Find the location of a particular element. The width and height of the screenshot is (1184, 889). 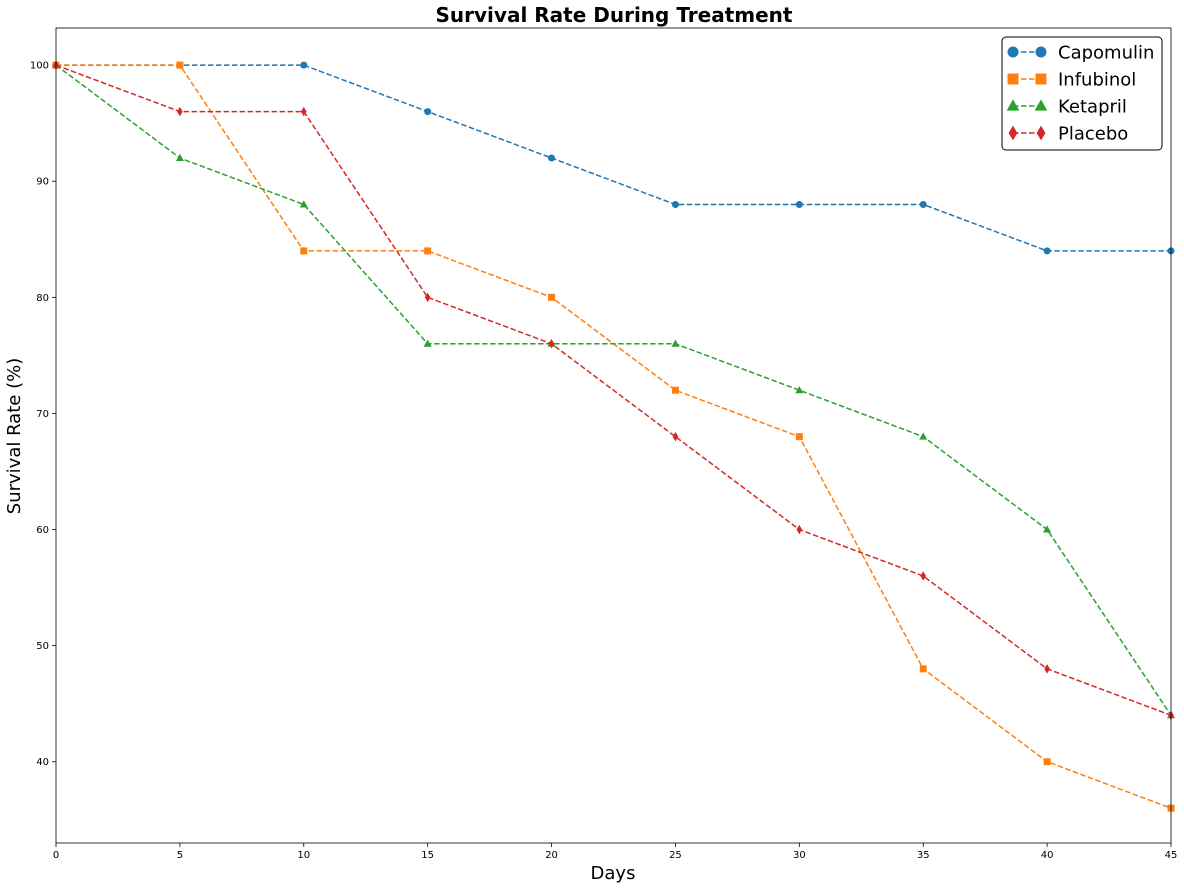

y-tick-label: 90 is located at coordinates (42, 182).